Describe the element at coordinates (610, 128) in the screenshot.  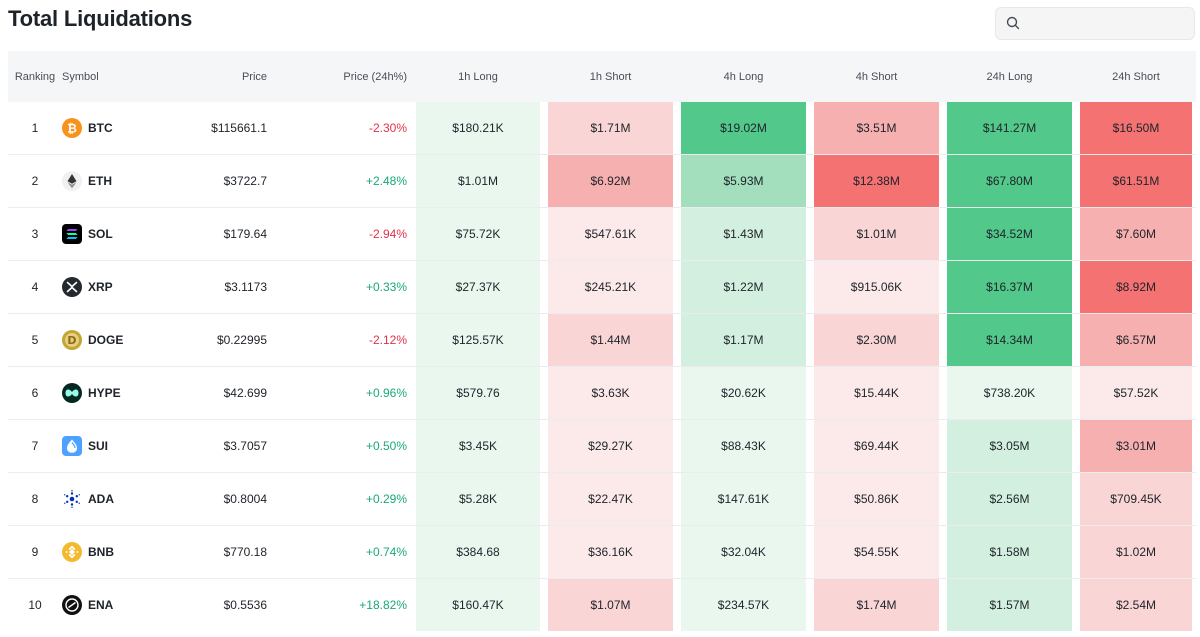
I see `1h-short-cell: $1.71M` at that location.